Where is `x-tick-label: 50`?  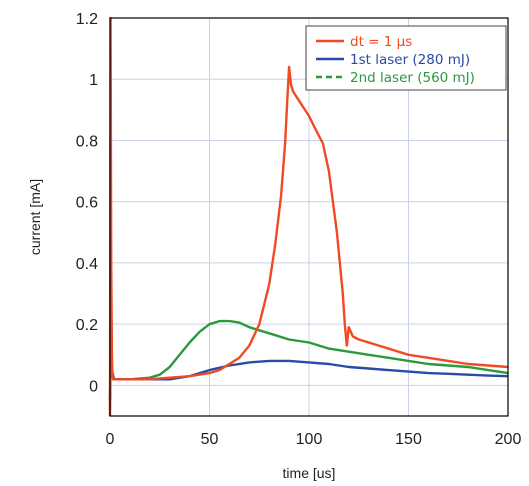 x-tick-label: 50 is located at coordinates (210, 439).